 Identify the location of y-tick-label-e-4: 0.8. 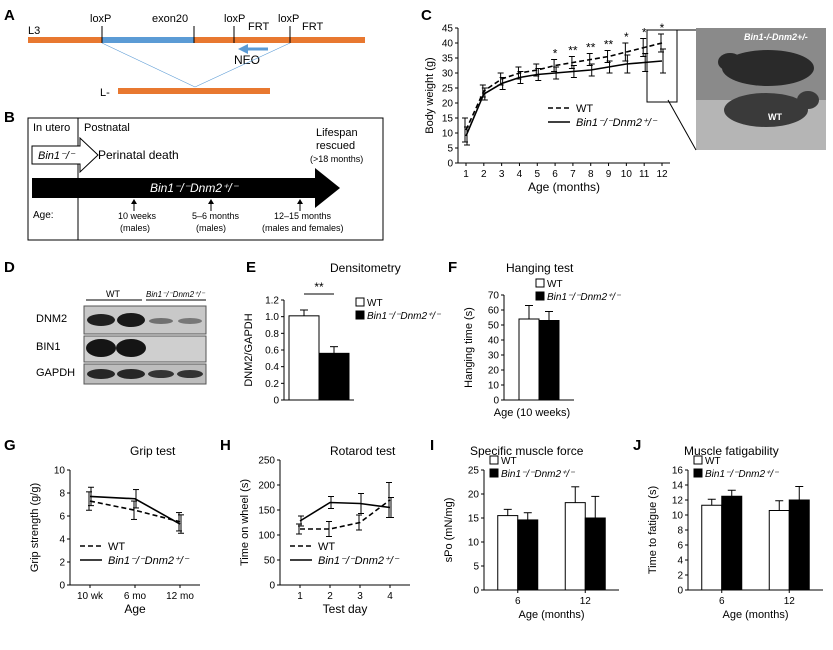
(272, 334).